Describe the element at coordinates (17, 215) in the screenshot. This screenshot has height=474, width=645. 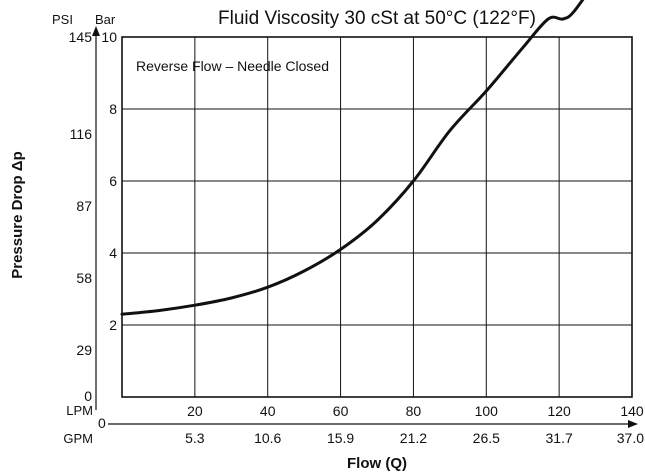
I see `y-axis-title: Pressure Drop Δp` at that location.